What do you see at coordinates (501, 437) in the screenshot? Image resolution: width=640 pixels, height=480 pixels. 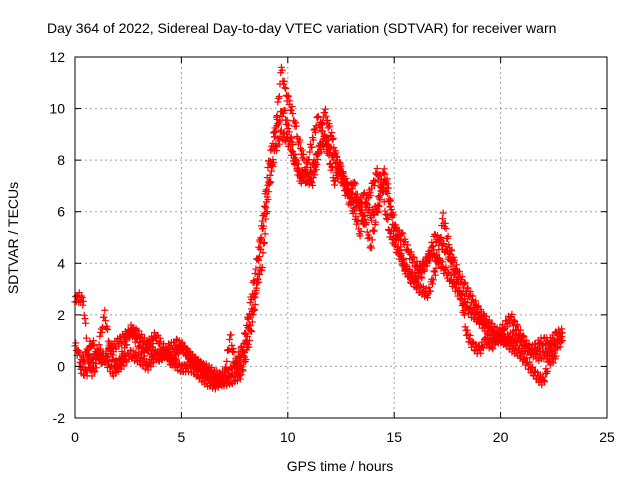 I see `x-tick-label: 20` at bounding box center [501, 437].